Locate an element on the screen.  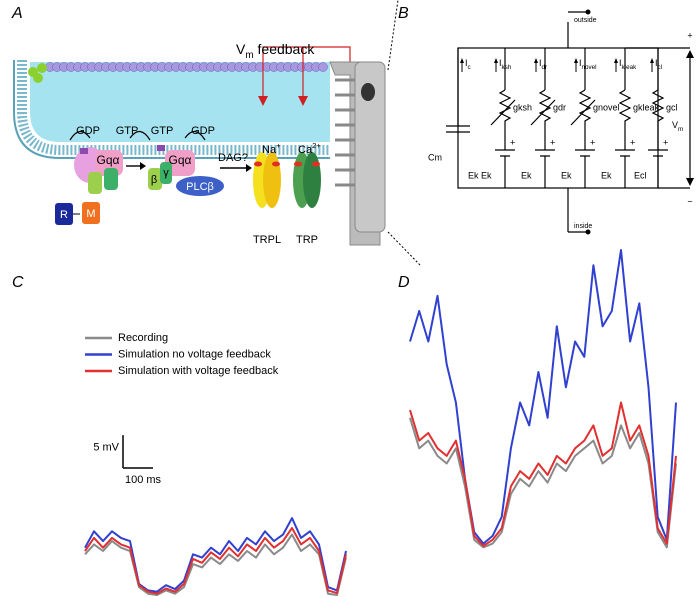
label: Idr is located at coordinates (543, 64).